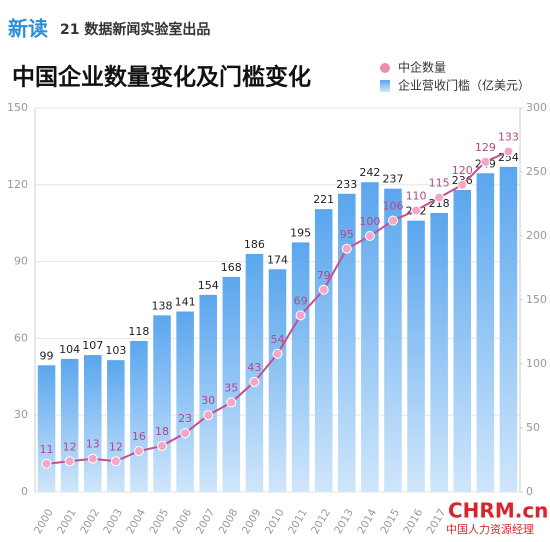  I want to click on line-label: 30, so click(208, 400).